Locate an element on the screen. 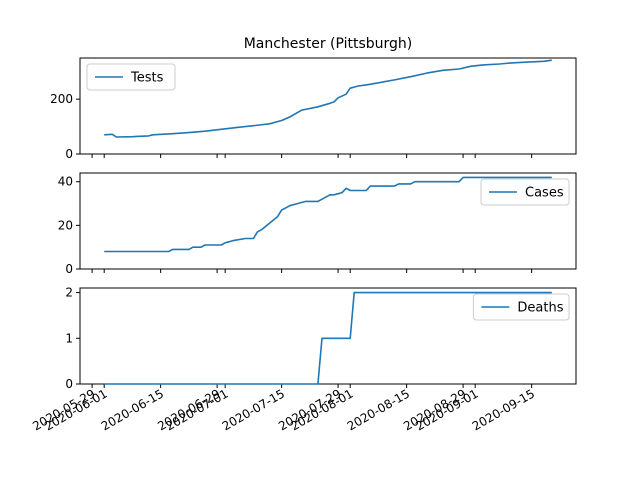 This screenshot has width=640, height=480. legend-label: Deaths is located at coordinates (540, 308).